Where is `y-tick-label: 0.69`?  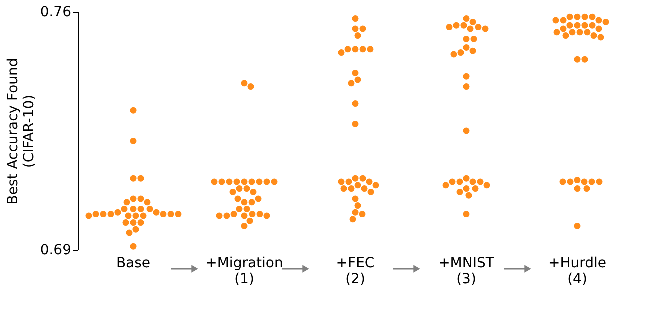
y-tick-label: 0.69 is located at coordinates (56, 250).